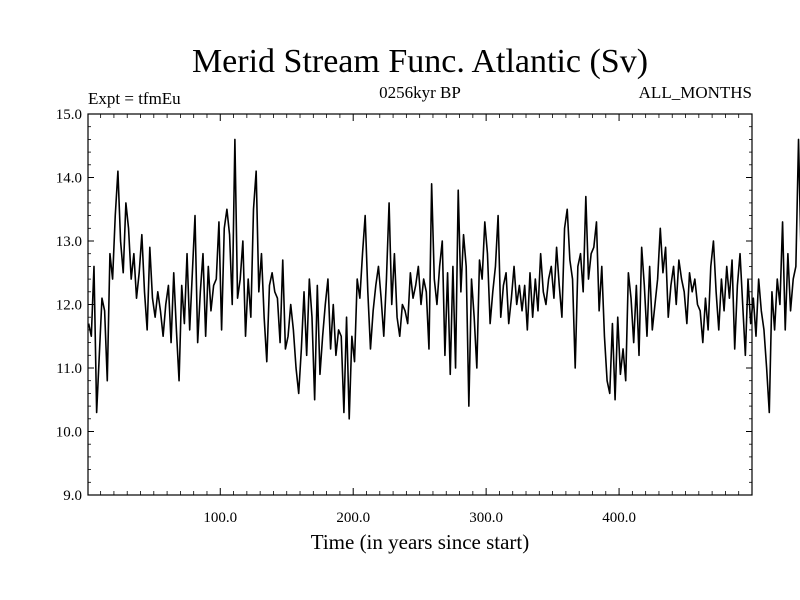  I want to click on months-label: ALL_MONTHS, so click(695, 92).